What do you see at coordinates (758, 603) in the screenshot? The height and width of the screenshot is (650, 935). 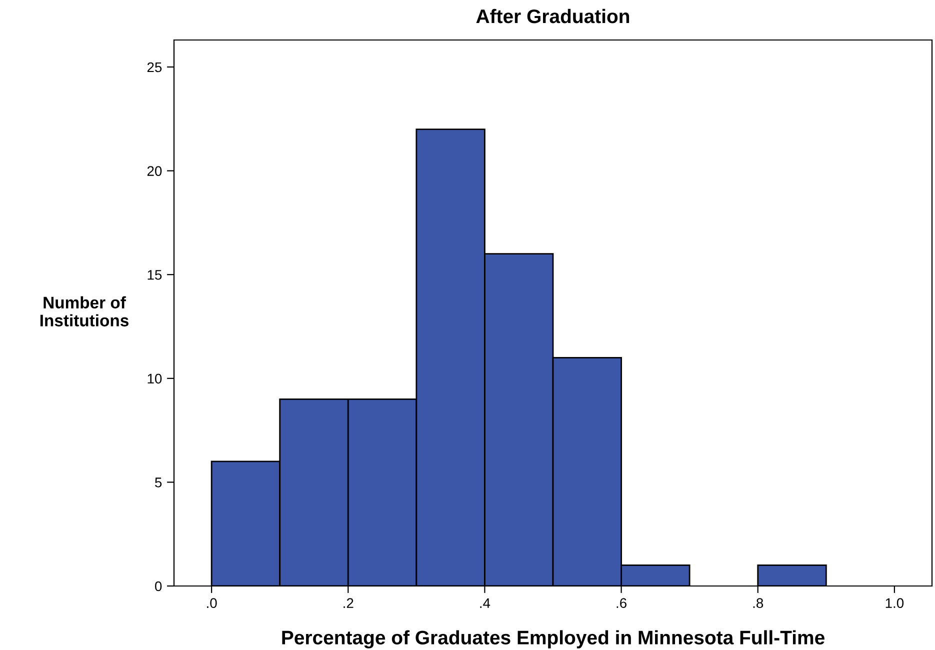 I see `x-tick-label: .8` at bounding box center [758, 603].